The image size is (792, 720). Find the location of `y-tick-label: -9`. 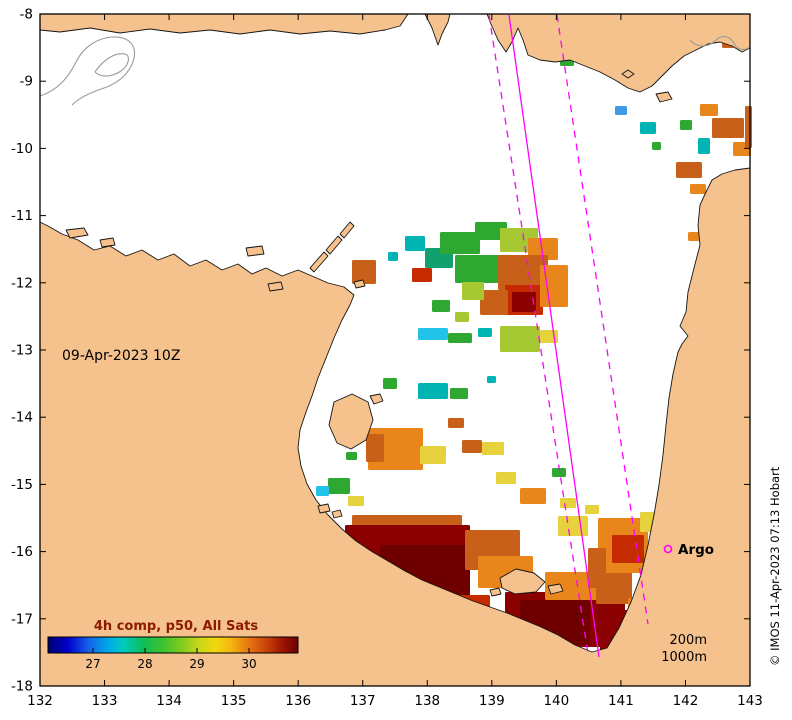

y-tick-label: -9 is located at coordinates (26, 82).